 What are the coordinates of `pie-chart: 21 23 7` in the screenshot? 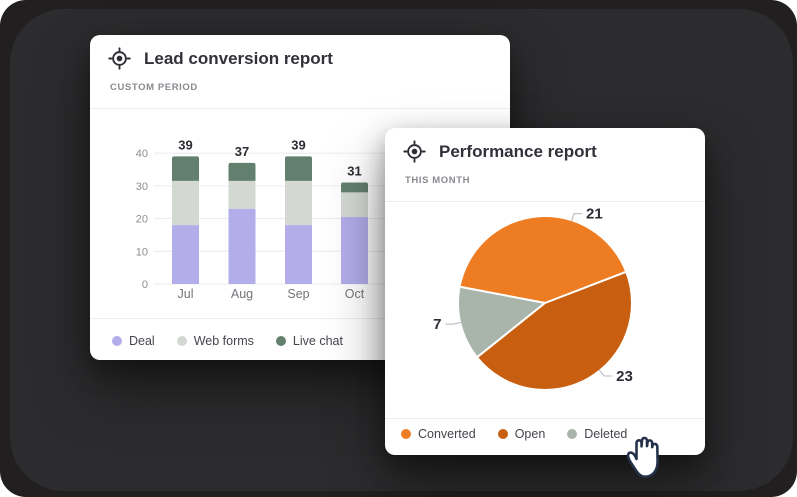 It's located at (533, 298).